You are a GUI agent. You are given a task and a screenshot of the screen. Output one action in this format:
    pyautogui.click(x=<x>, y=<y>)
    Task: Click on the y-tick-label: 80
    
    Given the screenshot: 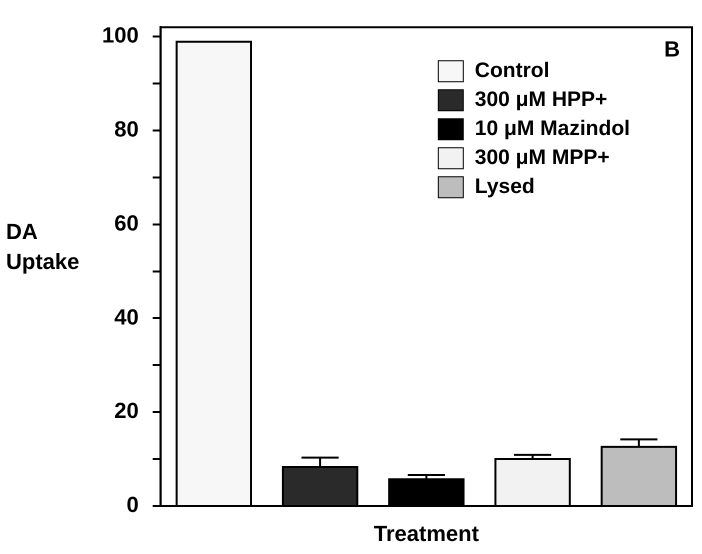 What is the action you would take?
    pyautogui.click(x=126, y=129)
    